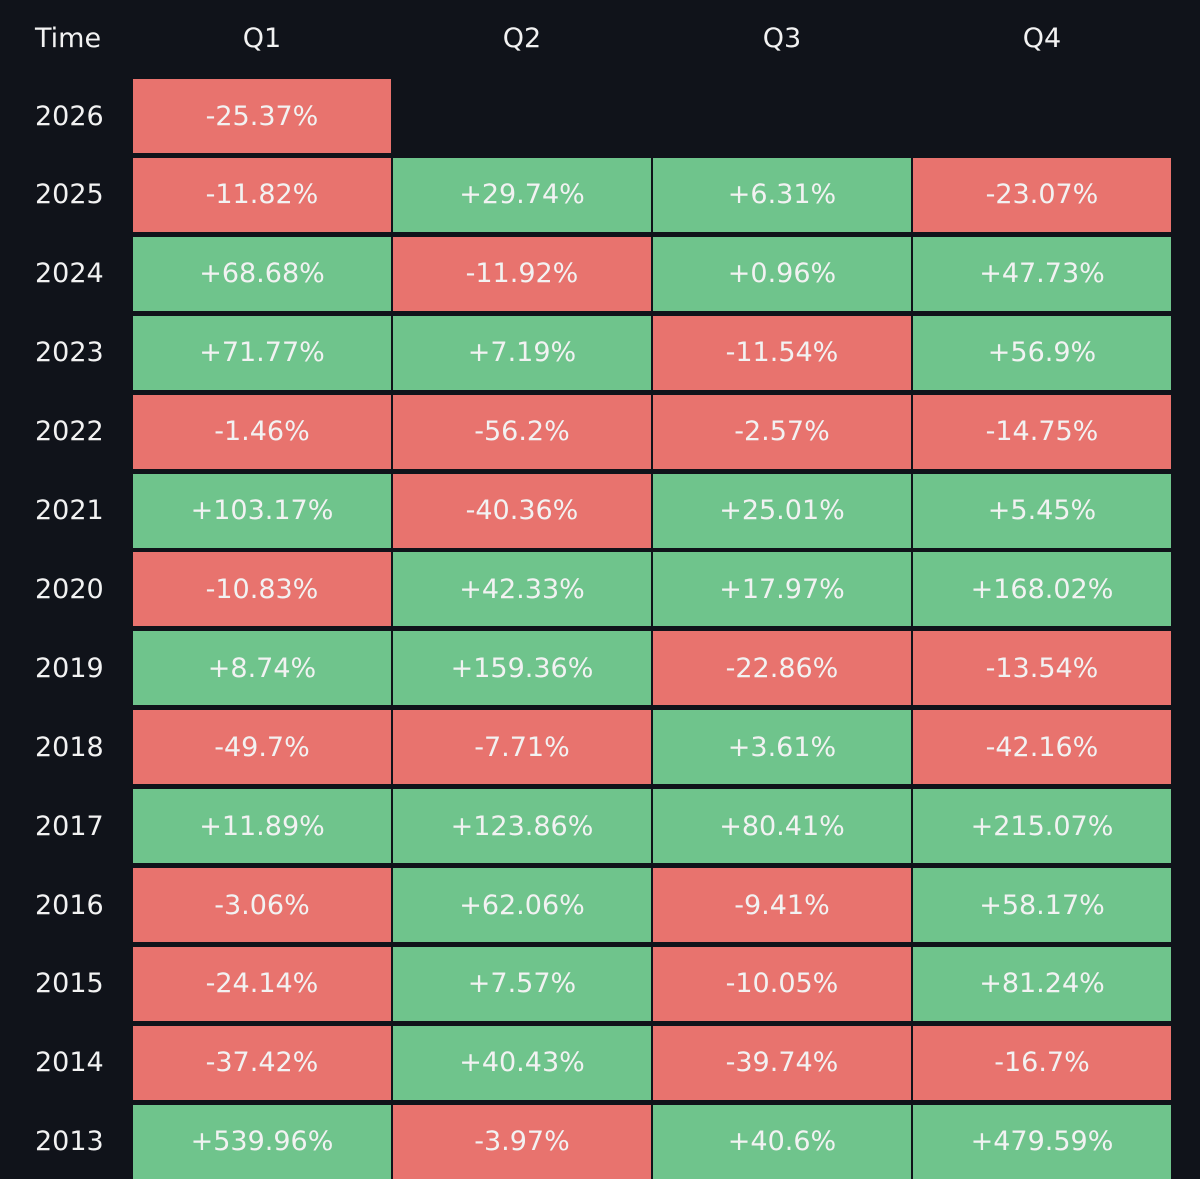 Image resolution: width=1200 pixels, height=1179 pixels. I want to click on return-cell: +71.77%, so click(262, 352).